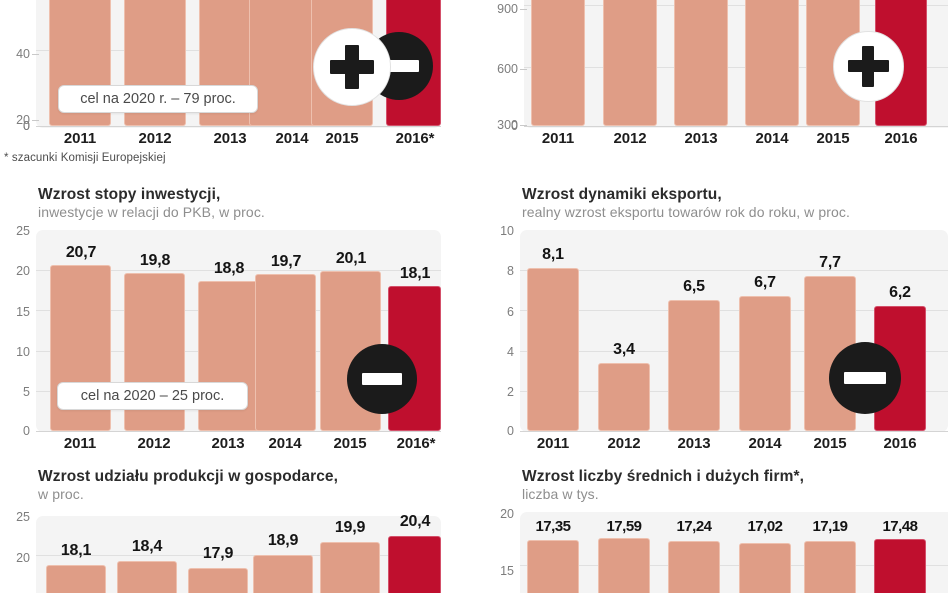 The height and width of the screenshot is (593, 948). What do you see at coordinates (553, 254) in the screenshot?
I see `bar-value-2011: 8,1` at bounding box center [553, 254].